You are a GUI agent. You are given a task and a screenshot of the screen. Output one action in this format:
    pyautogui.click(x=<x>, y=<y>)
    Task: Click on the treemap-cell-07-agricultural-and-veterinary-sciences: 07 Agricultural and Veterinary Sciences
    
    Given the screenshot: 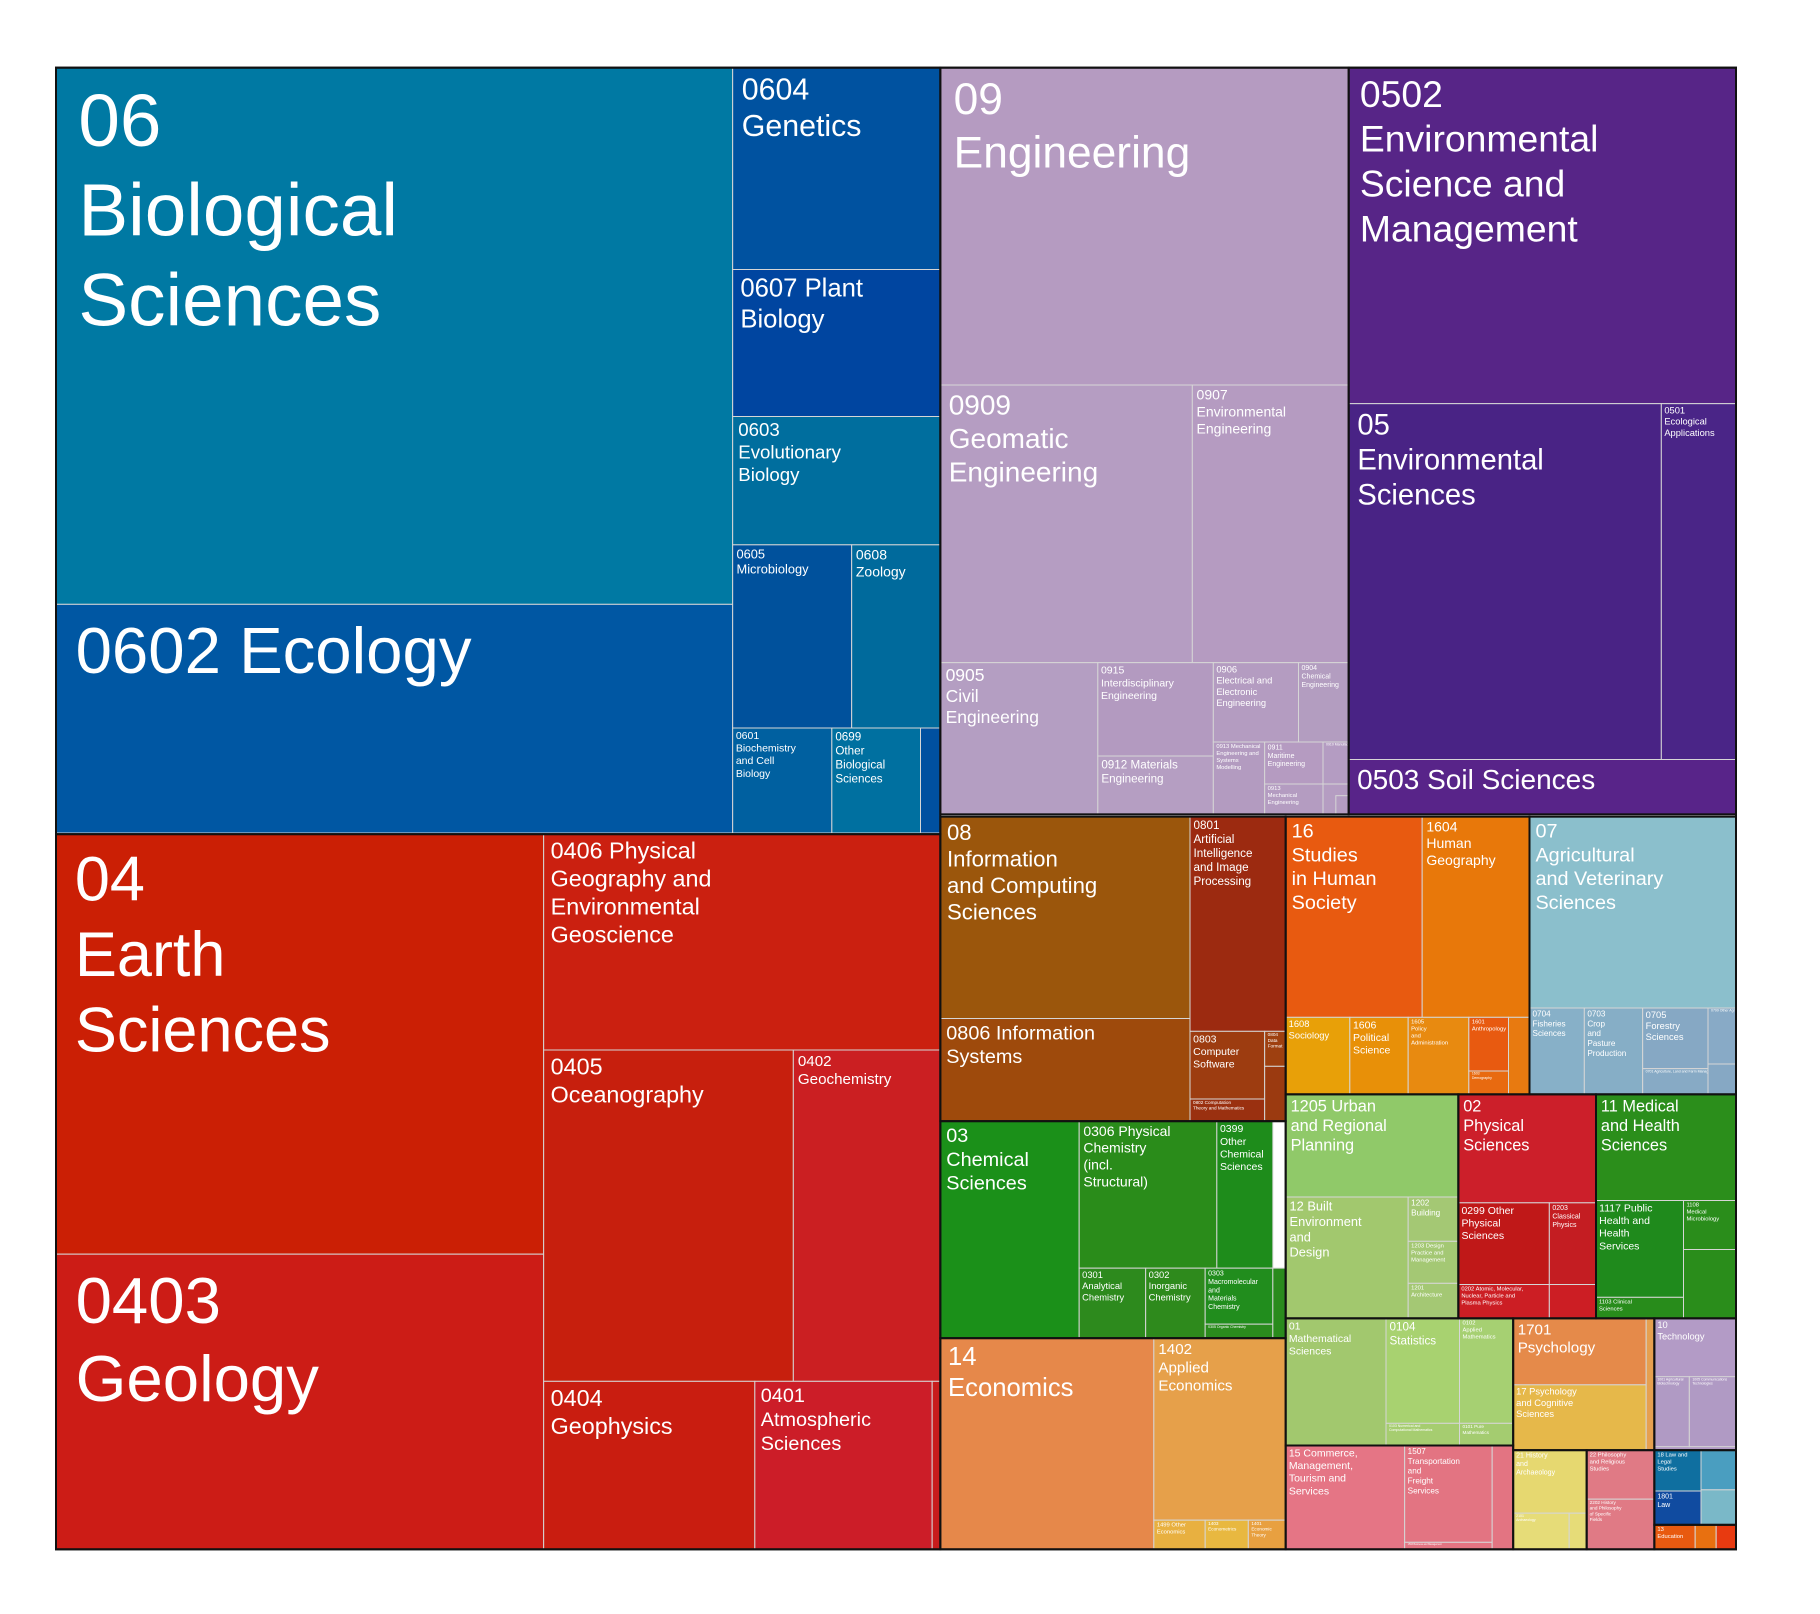 What is the action you would take?
    pyautogui.click(x=1633, y=912)
    